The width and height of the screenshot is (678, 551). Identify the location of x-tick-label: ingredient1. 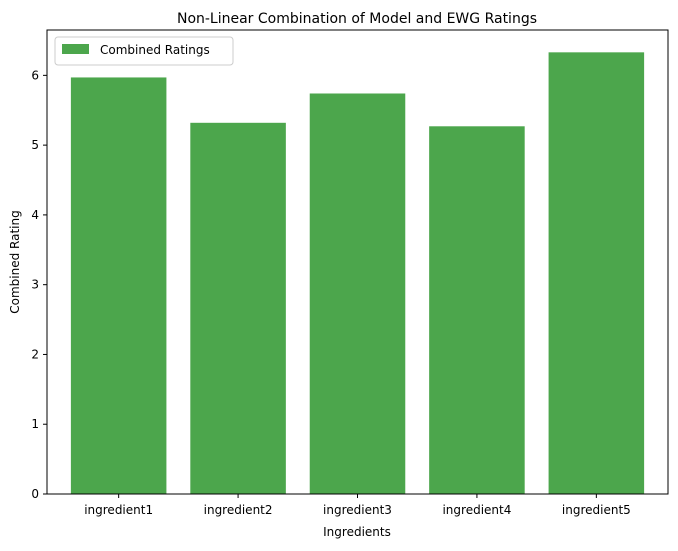
(118, 510).